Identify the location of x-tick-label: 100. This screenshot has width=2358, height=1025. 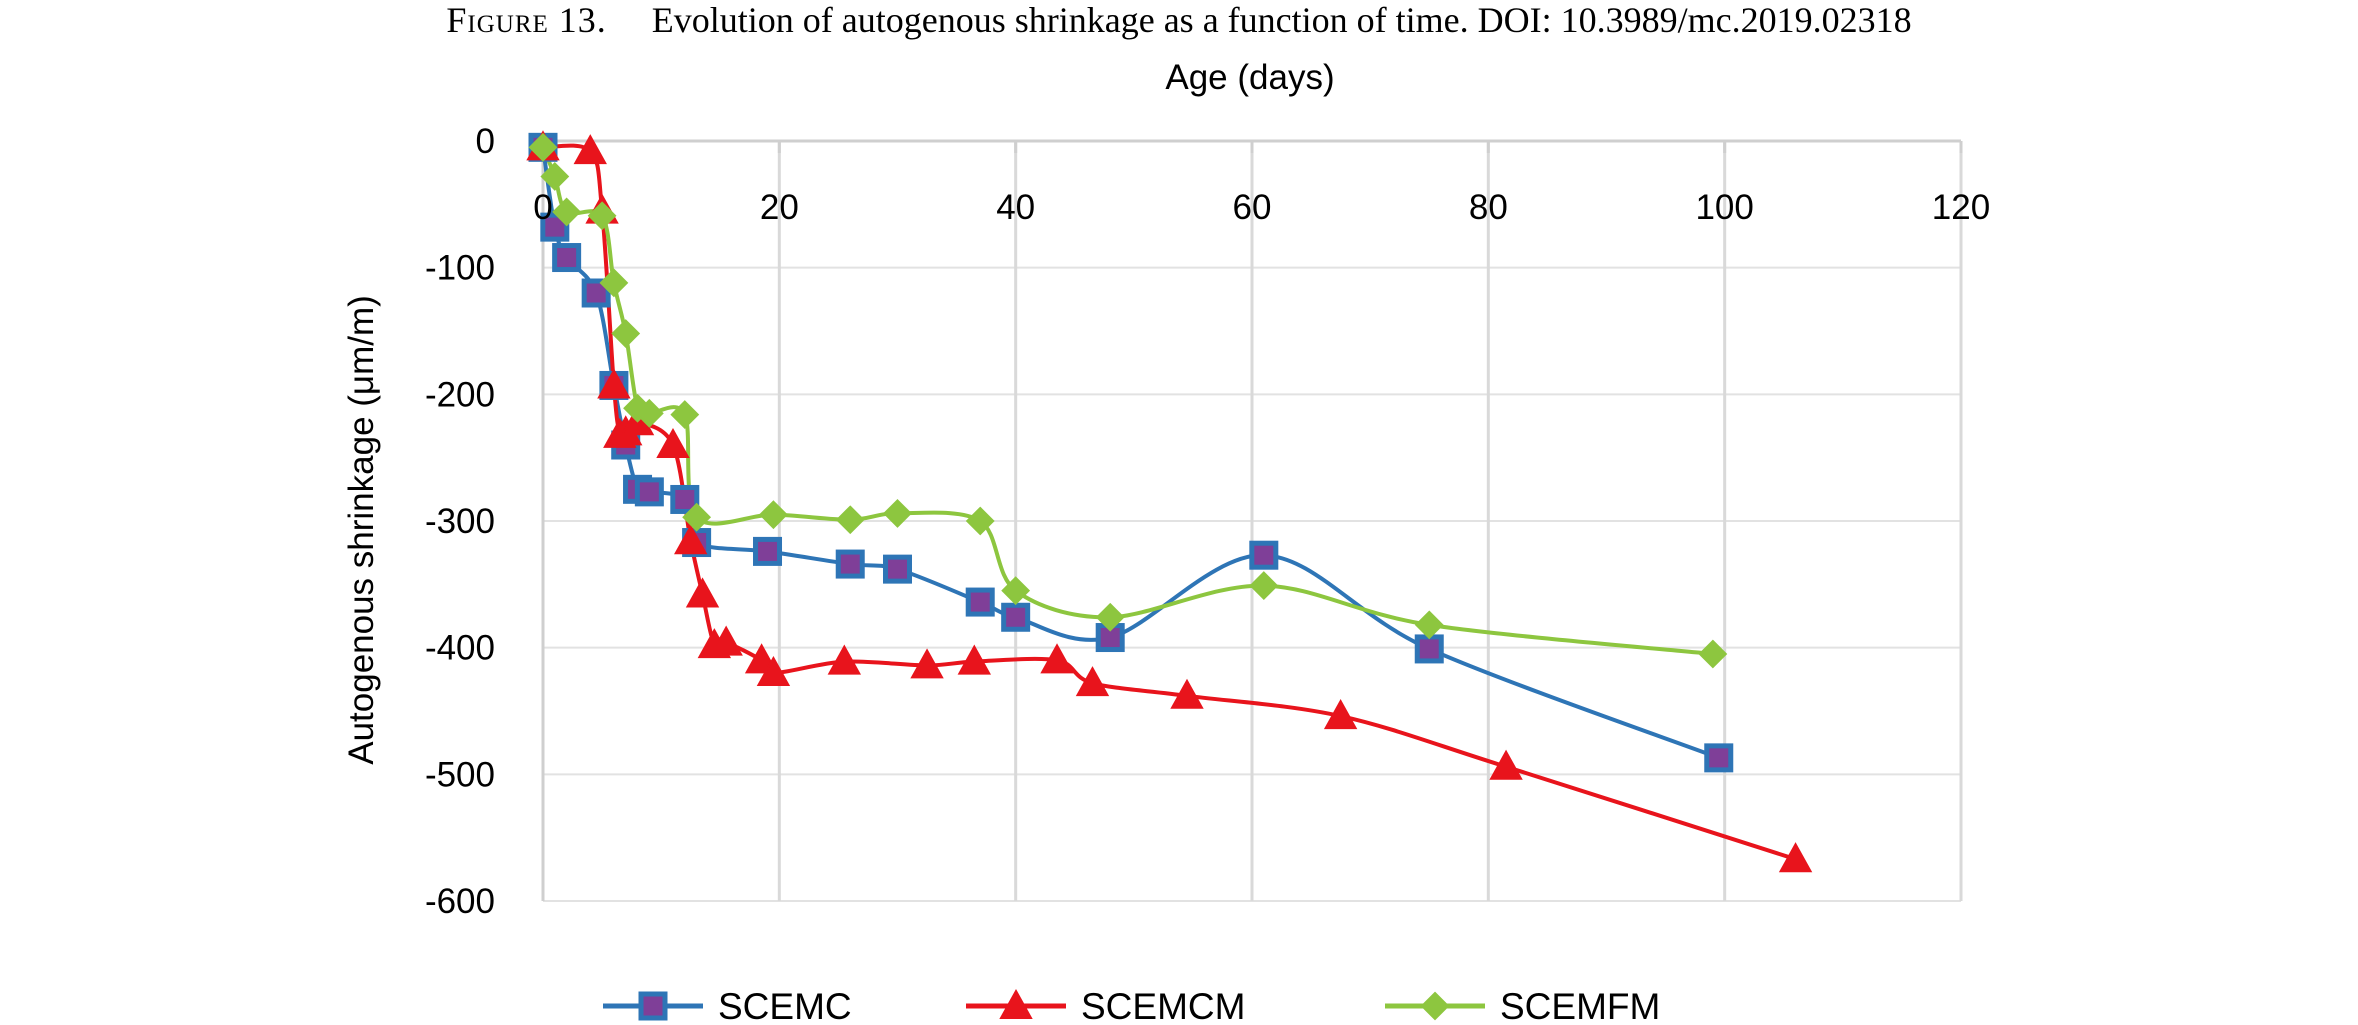
(1724, 207).